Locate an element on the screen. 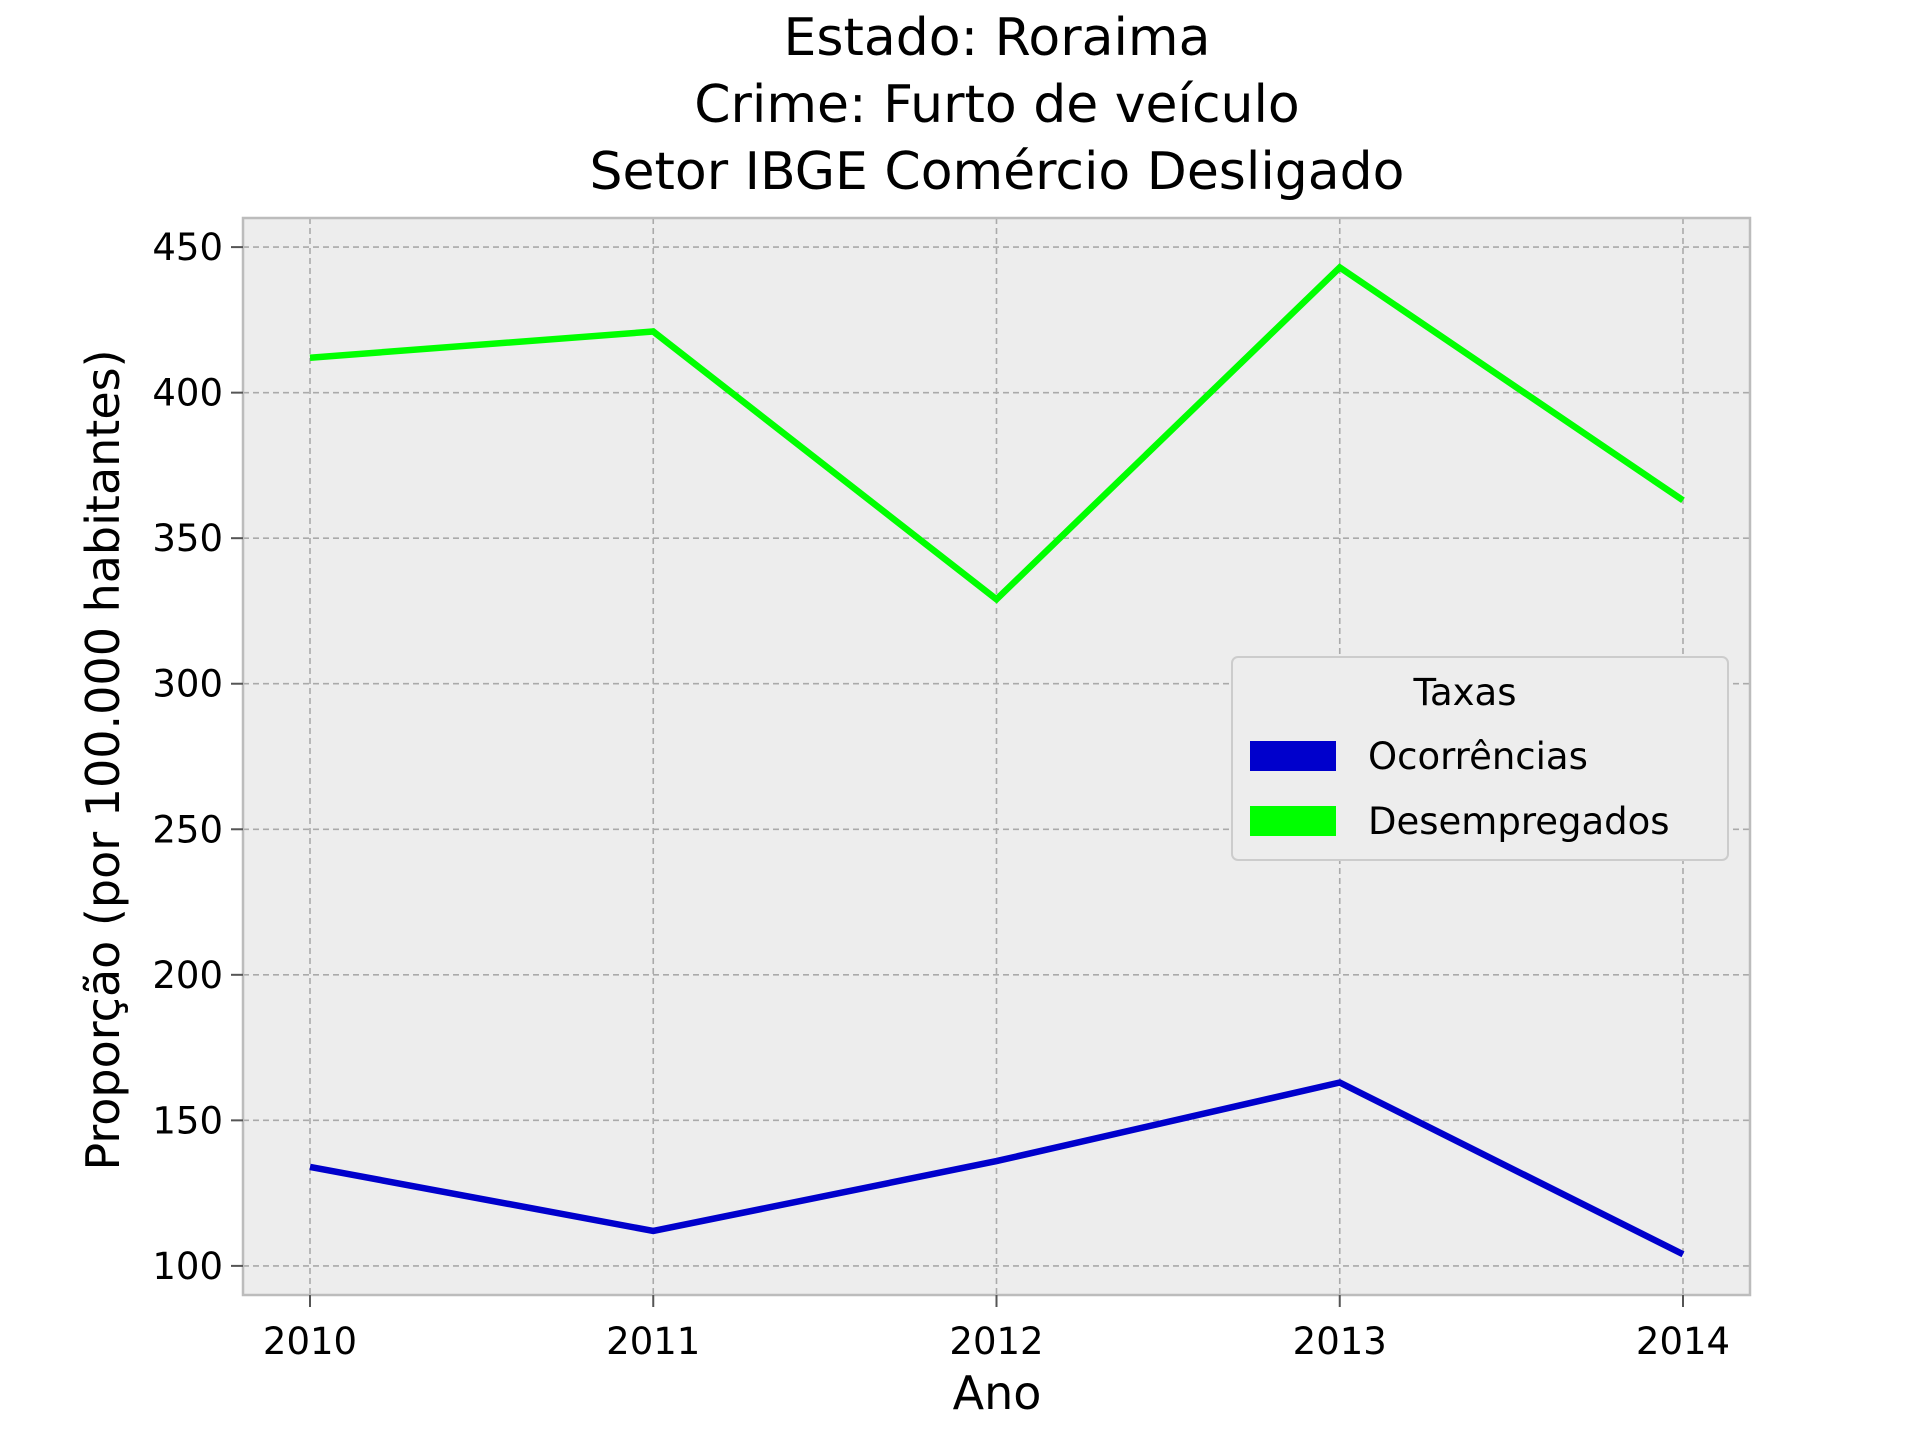 The height and width of the screenshot is (1440, 1920). x-tick-label: 2011 is located at coordinates (653, 1341).